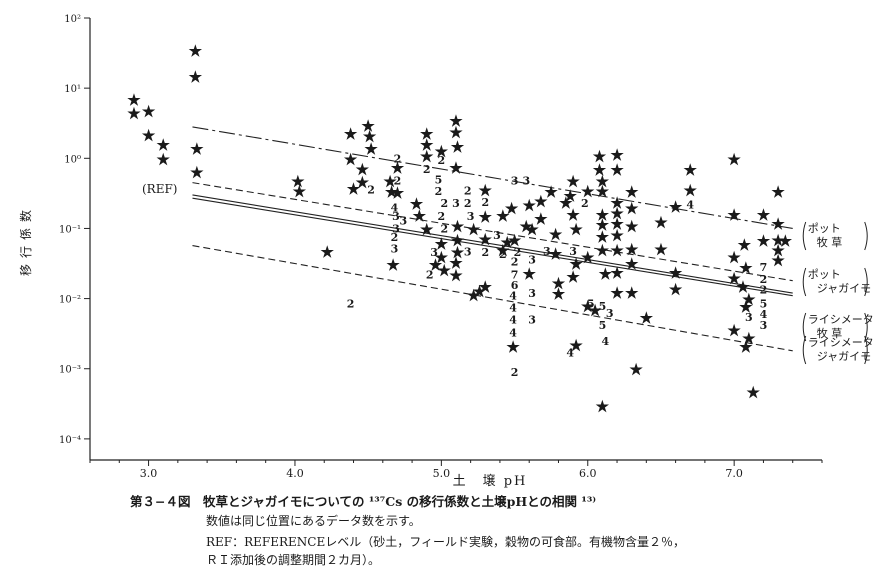  Describe the element at coordinates (72, 19) in the screenshot. I see `y-tick-label: 10²` at that location.